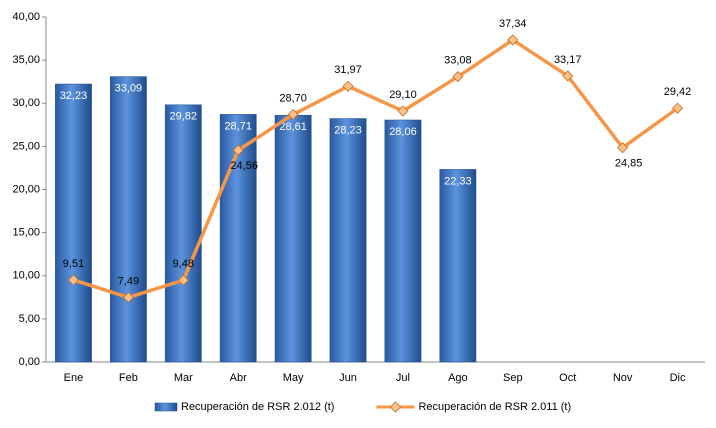 The width and height of the screenshot is (716, 428). What do you see at coordinates (678, 378) in the screenshot?
I see `x-tick-label: Dic` at bounding box center [678, 378].